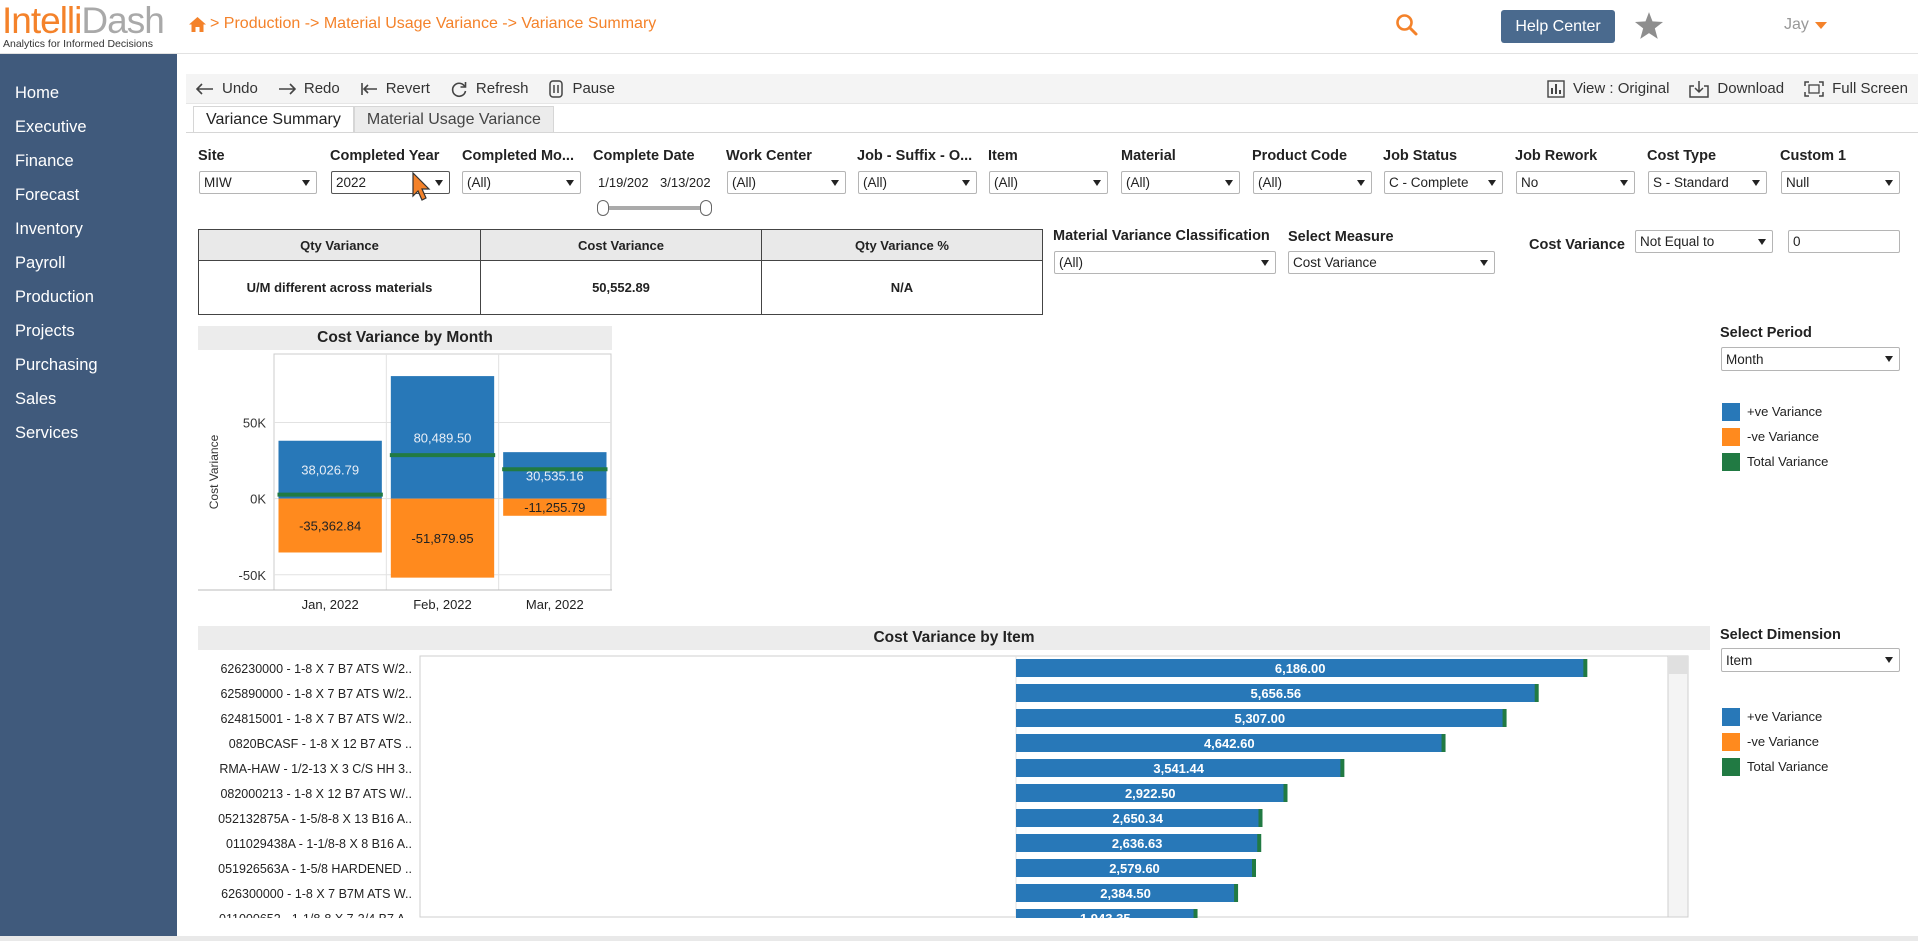 This screenshot has width=1918, height=941. What do you see at coordinates (1341, 237) in the screenshot?
I see `select-measure-label: Select Measure` at bounding box center [1341, 237].